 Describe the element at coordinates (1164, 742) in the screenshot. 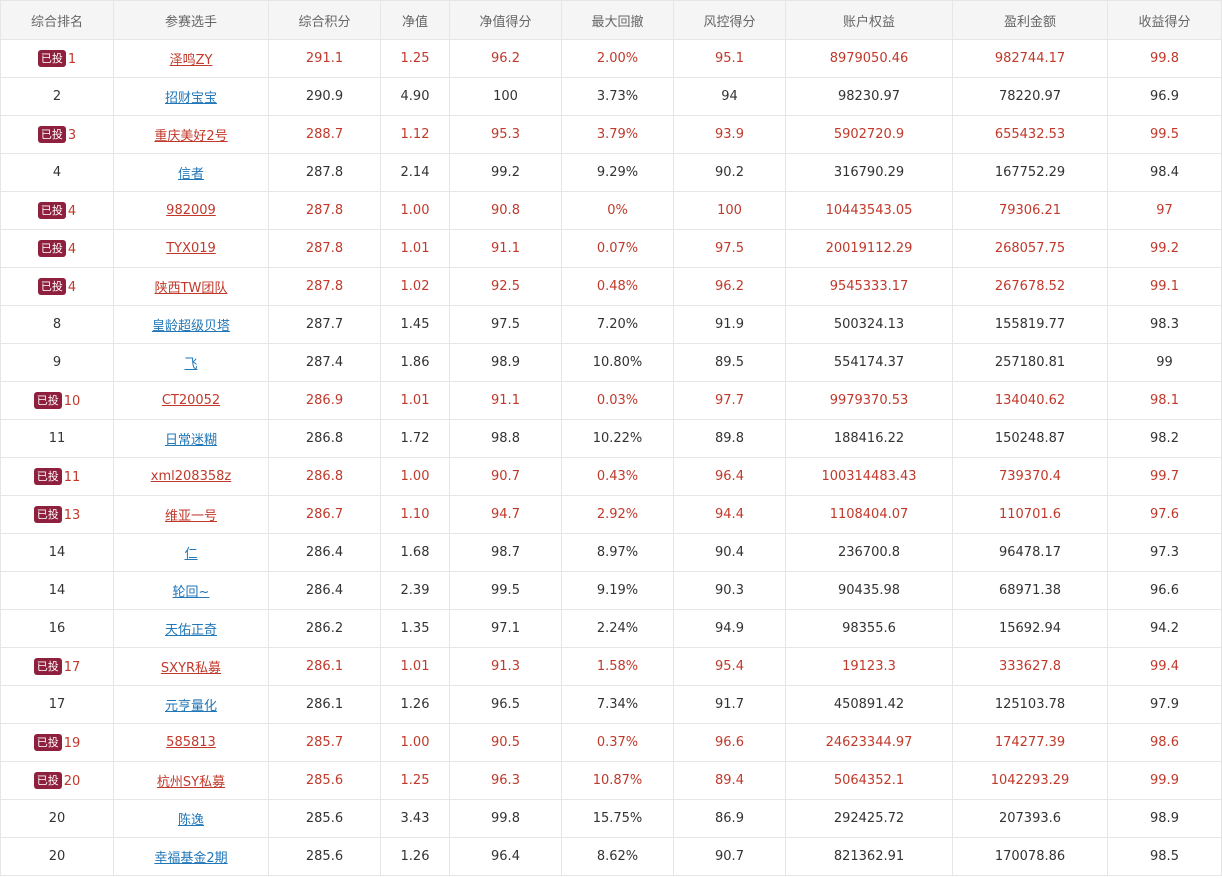

I see `cell-return-score: 98.6` at that location.